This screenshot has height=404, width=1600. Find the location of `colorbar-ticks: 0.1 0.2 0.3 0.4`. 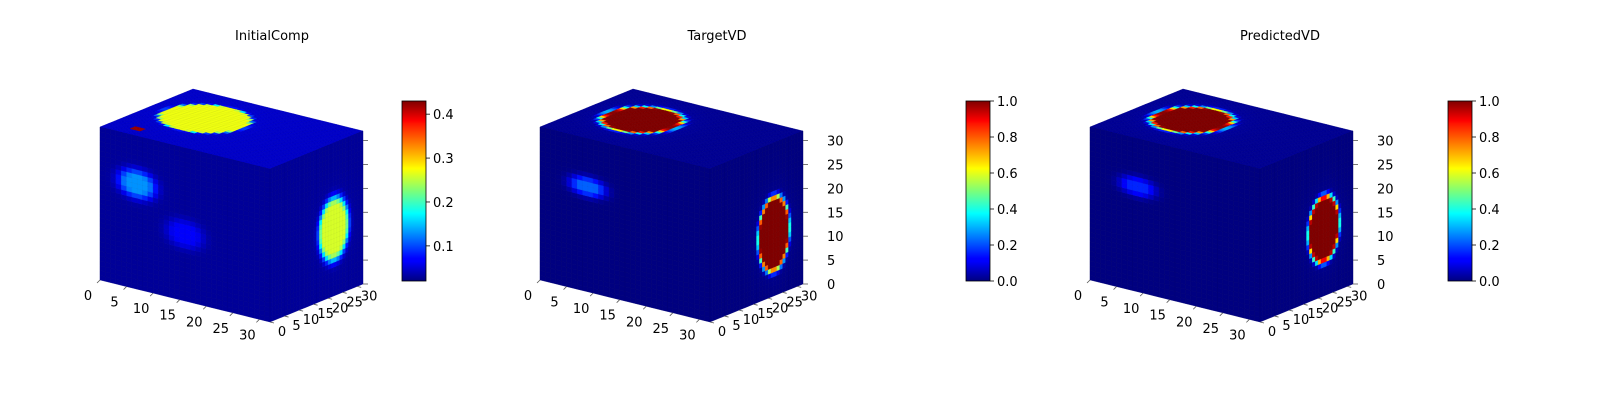

colorbar-ticks: 0.1 0.2 0.3 0.4 is located at coordinates (440, 181).